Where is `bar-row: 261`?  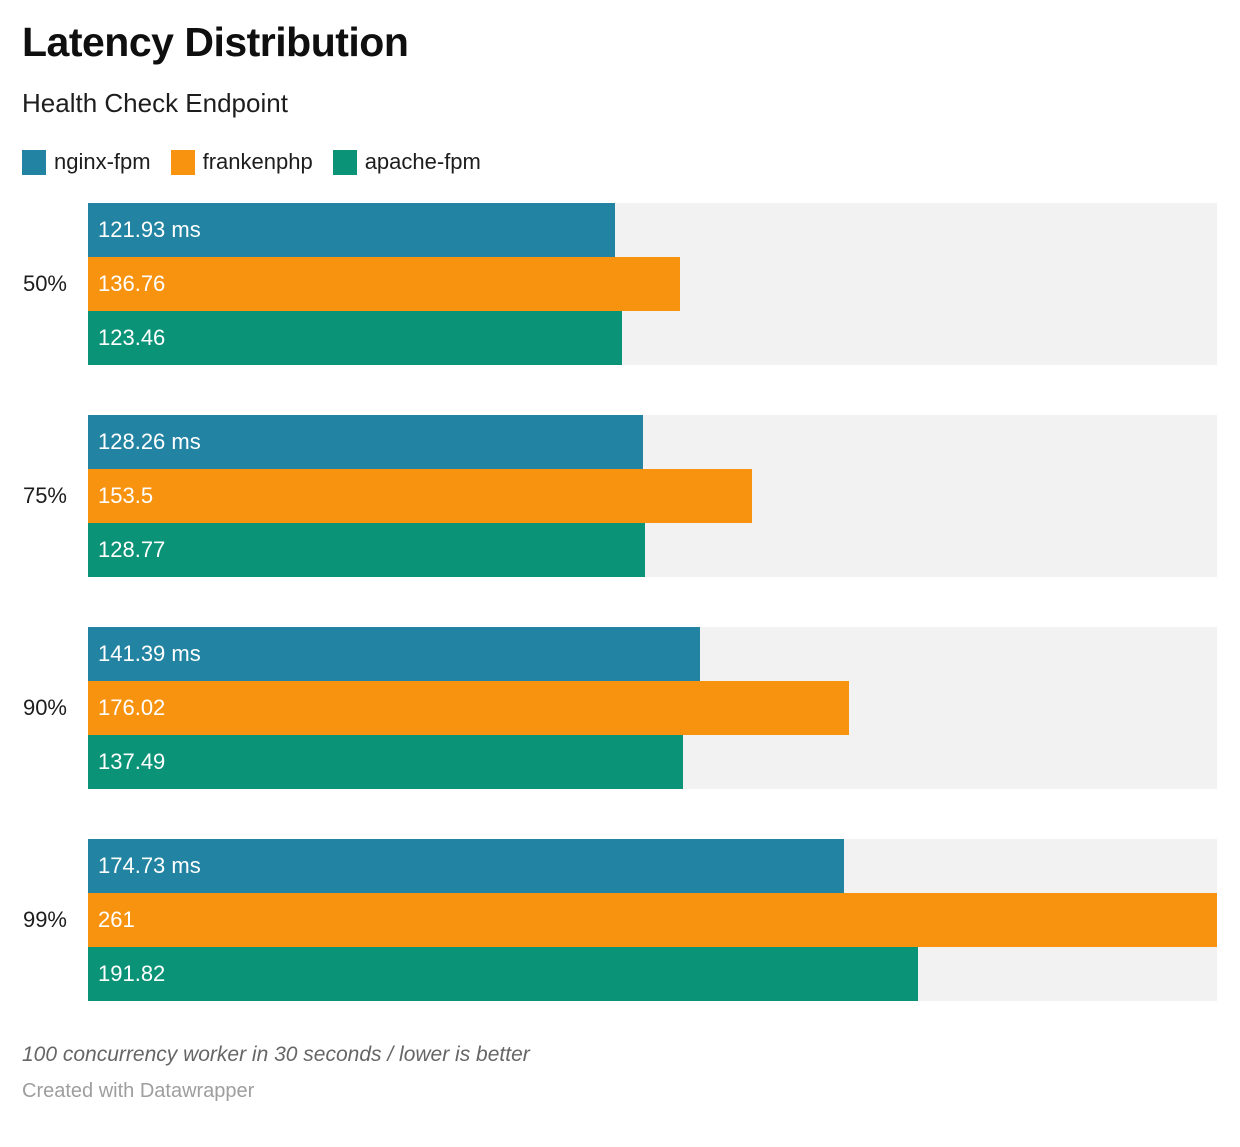 bar-row: 261 is located at coordinates (652, 920).